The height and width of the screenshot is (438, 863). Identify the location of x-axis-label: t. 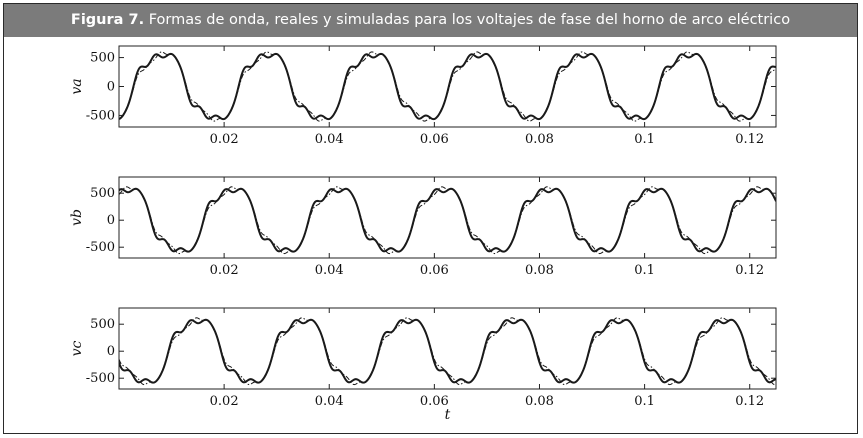
(448, 415).